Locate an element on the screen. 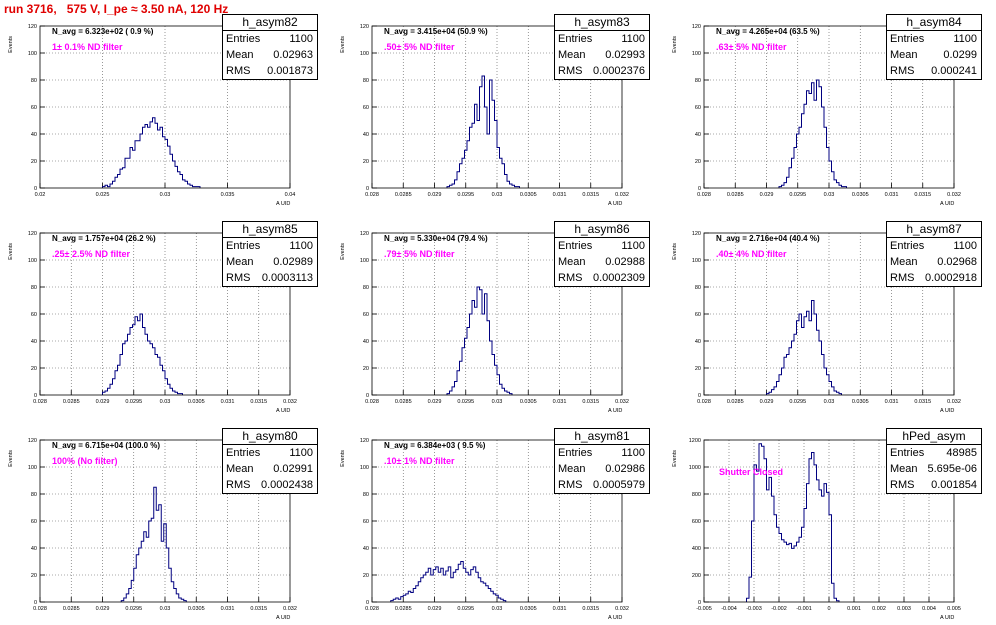  stats-label-rms: RMS is located at coordinates (570, 278).